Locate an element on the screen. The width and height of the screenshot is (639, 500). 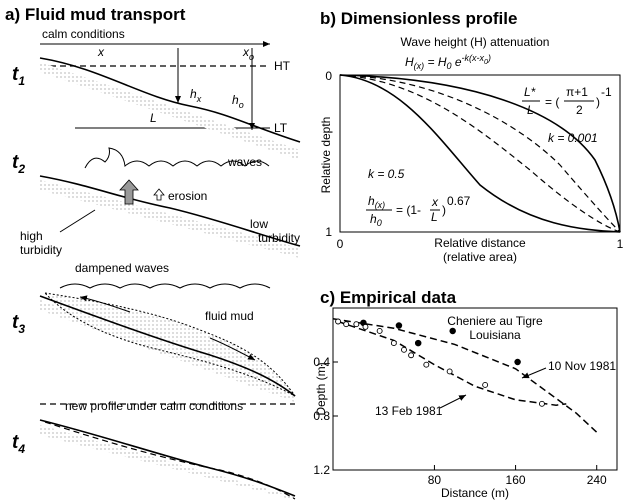
curve is located at coordinates (480, 153).